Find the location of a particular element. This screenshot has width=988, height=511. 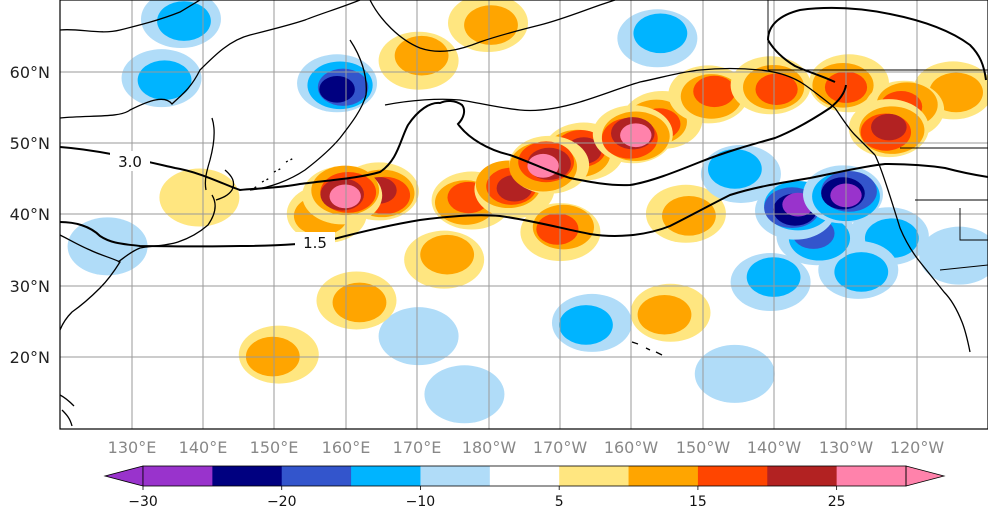

colorbar-tick-label: 15 is located at coordinates (698, 502).